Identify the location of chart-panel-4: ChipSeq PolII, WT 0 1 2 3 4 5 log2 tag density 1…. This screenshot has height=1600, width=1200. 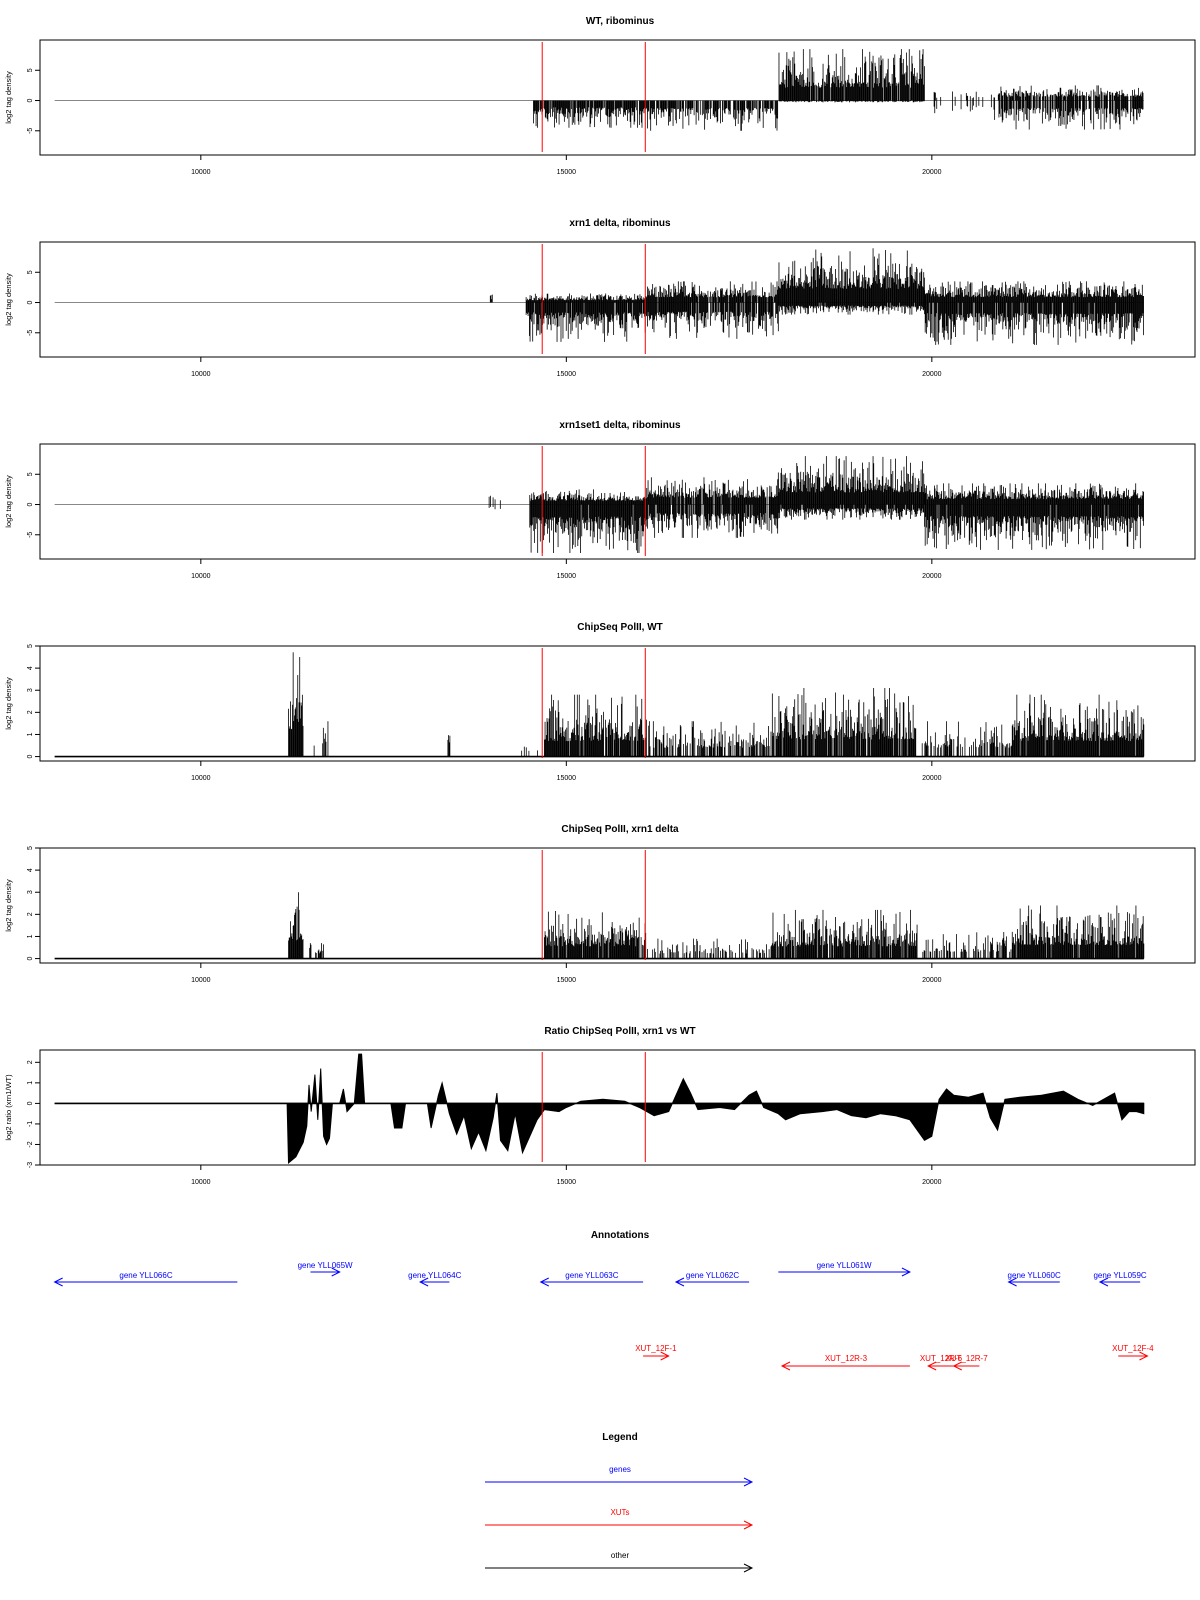
(600, 702).